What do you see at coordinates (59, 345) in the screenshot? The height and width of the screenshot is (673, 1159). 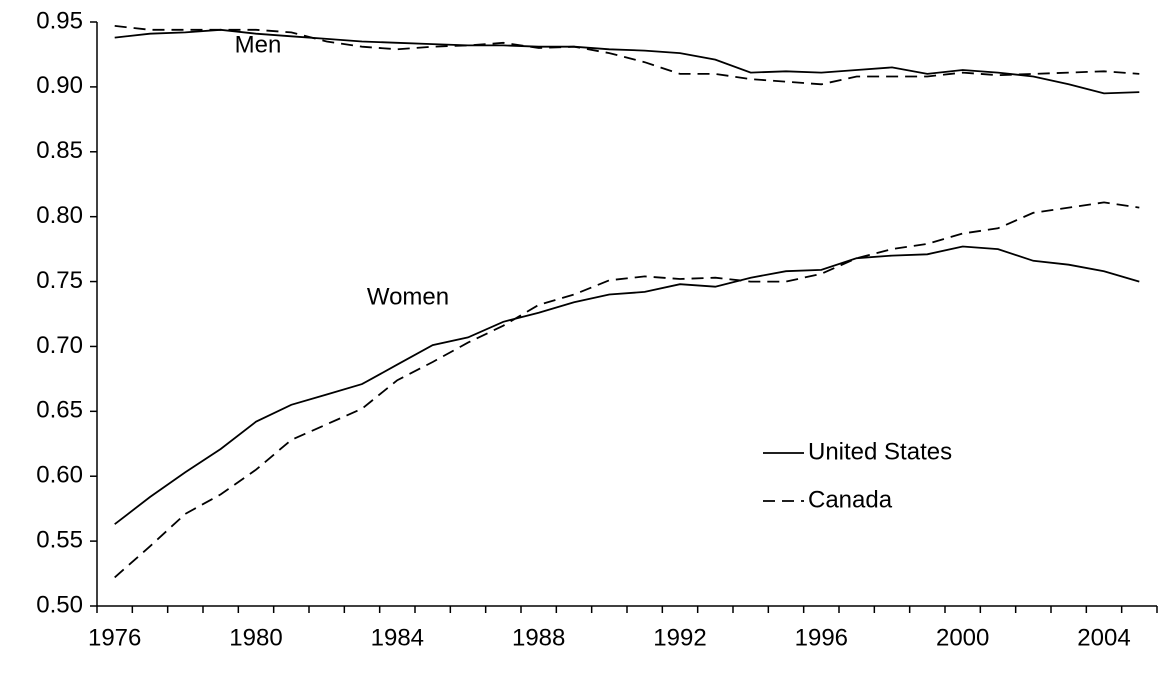 I see `y-tick-label: 0.70` at bounding box center [59, 345].